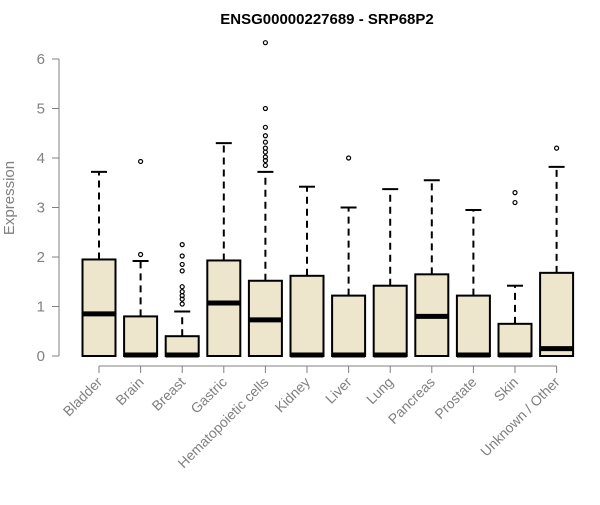  I want to click on x-tick-label: Lung, so click(379, 390).